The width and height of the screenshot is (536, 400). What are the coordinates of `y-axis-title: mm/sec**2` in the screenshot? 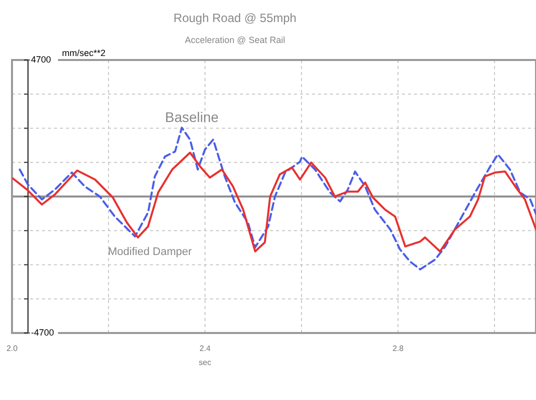 It's located at (84, 53).